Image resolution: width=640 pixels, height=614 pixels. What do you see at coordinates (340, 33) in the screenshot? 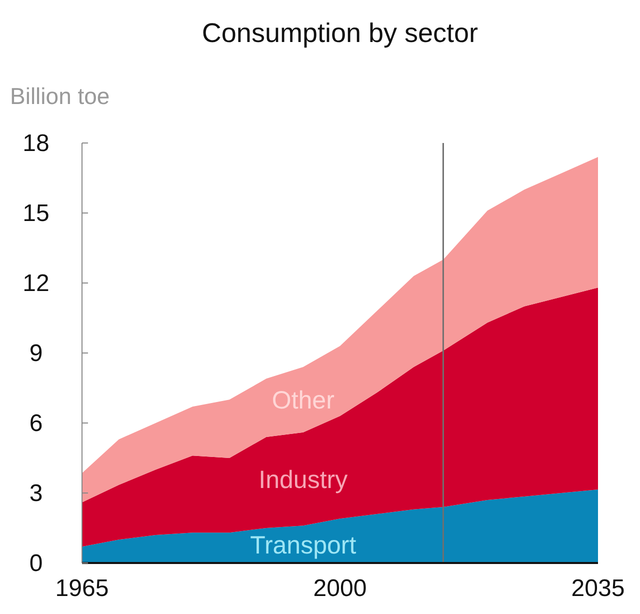
I see `chart-title: Consumption by sector` at bounding box center [340, 33].